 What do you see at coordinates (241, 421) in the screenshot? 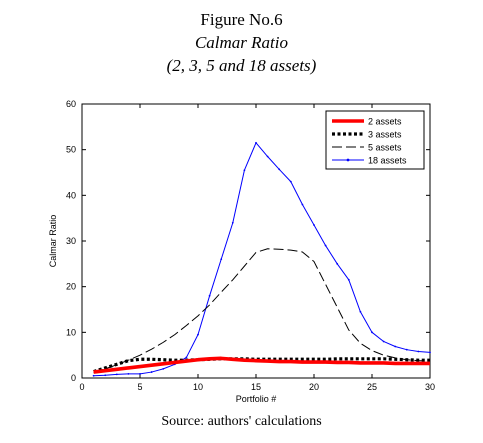
I see `source-note: Source: authors' calculations` at bounding box center [241, 421].